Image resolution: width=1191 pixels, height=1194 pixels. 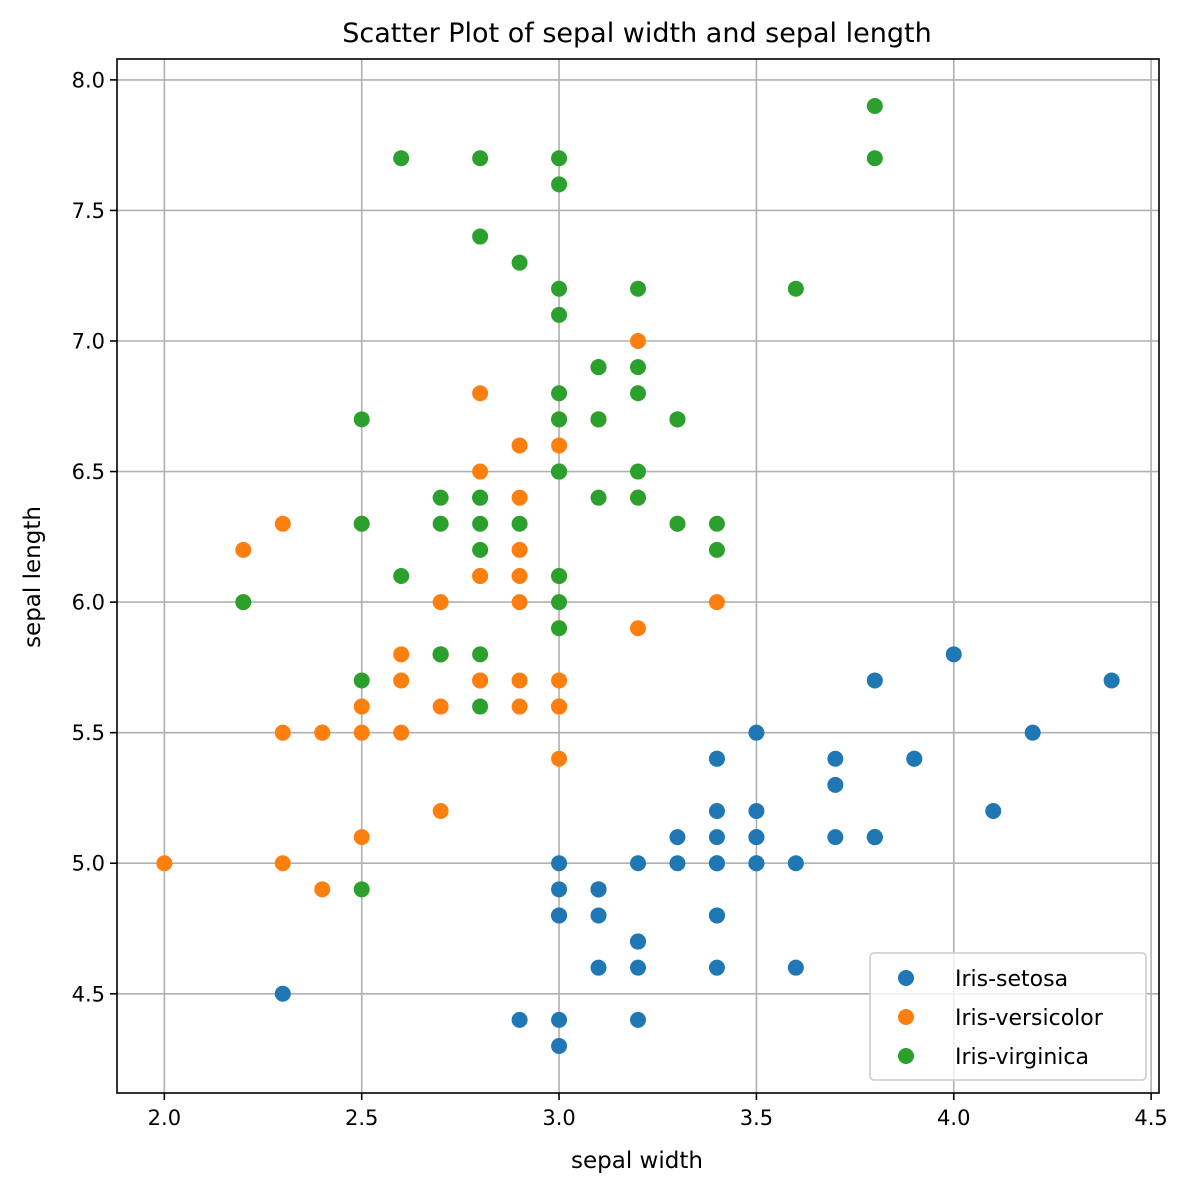 I want to click on y-tick-label: 7.5, so click(x=88, y=211).